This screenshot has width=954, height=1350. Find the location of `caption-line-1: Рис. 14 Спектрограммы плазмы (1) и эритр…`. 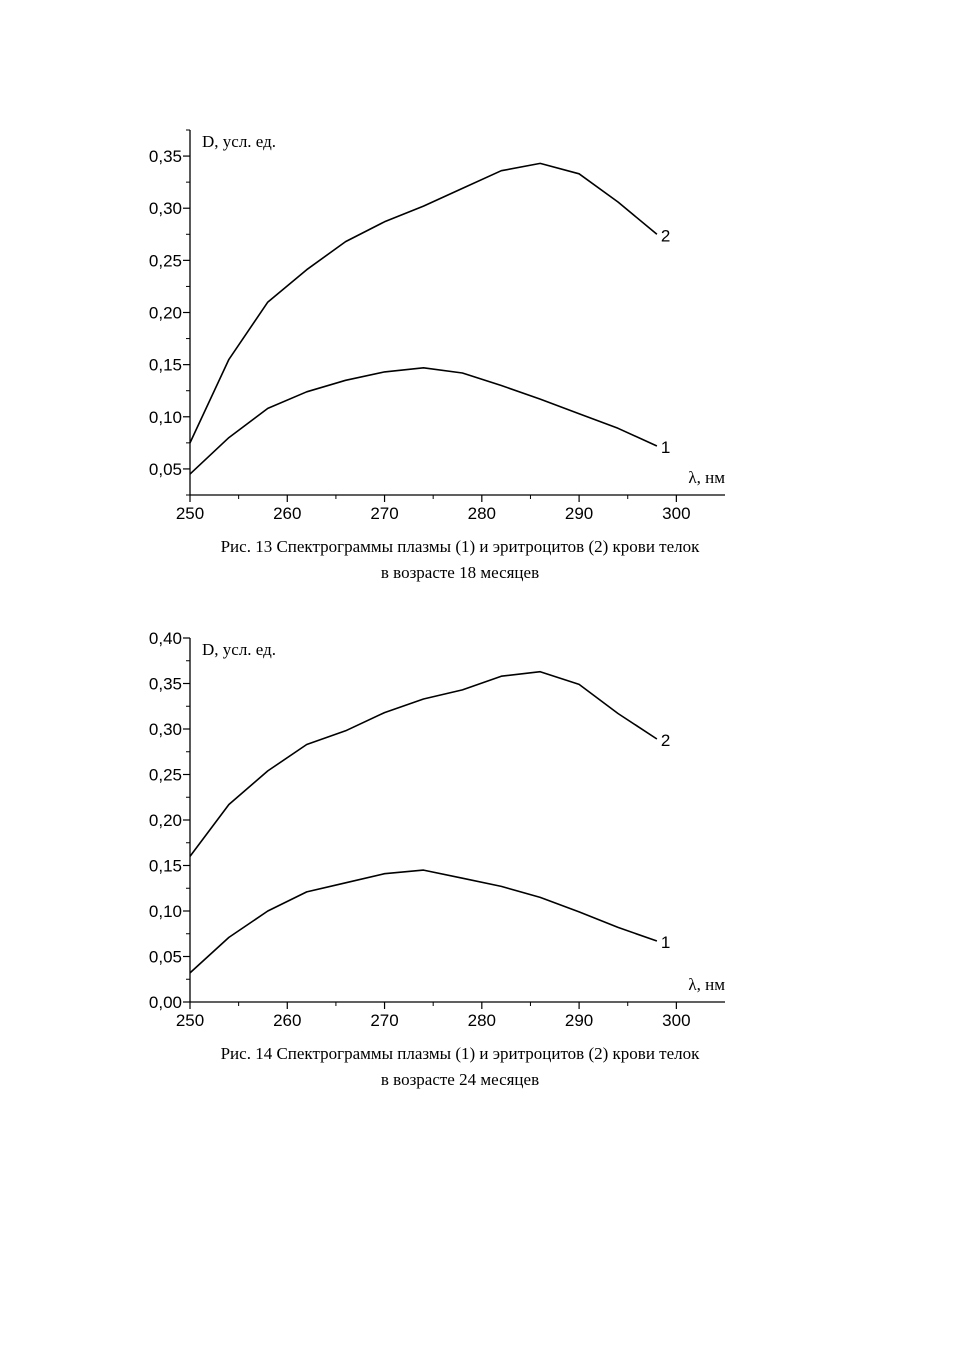

caption-line-1: Рис. 14 Спектрограммы плазмы (1) и эритр… is located at coordinates (460, 1053).